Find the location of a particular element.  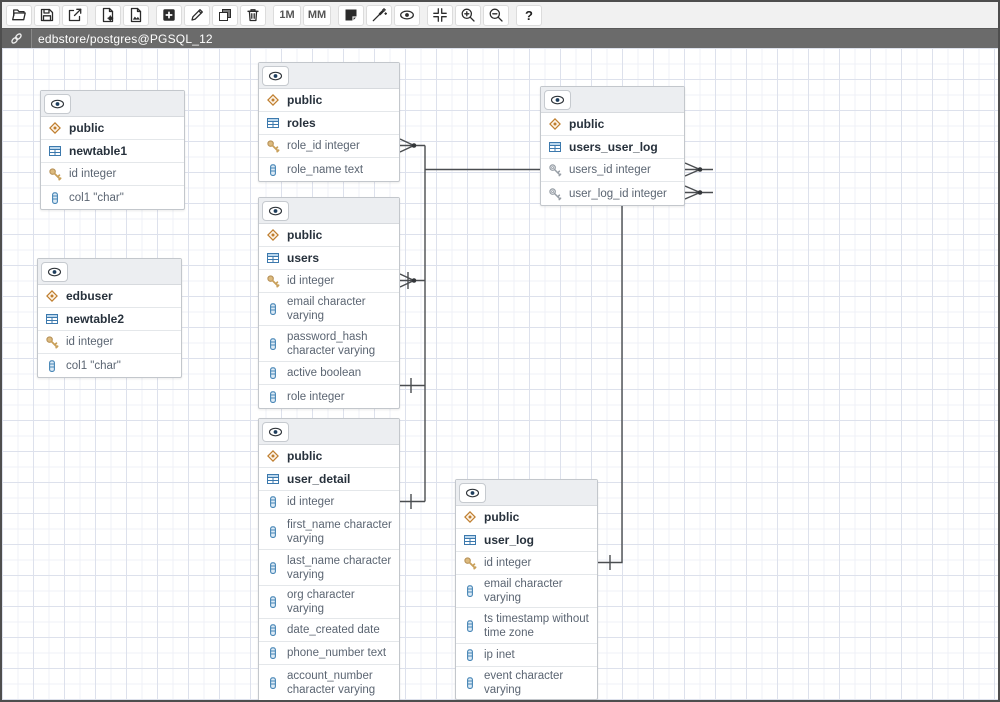

open-project-button is located at coordinates (19, 15).